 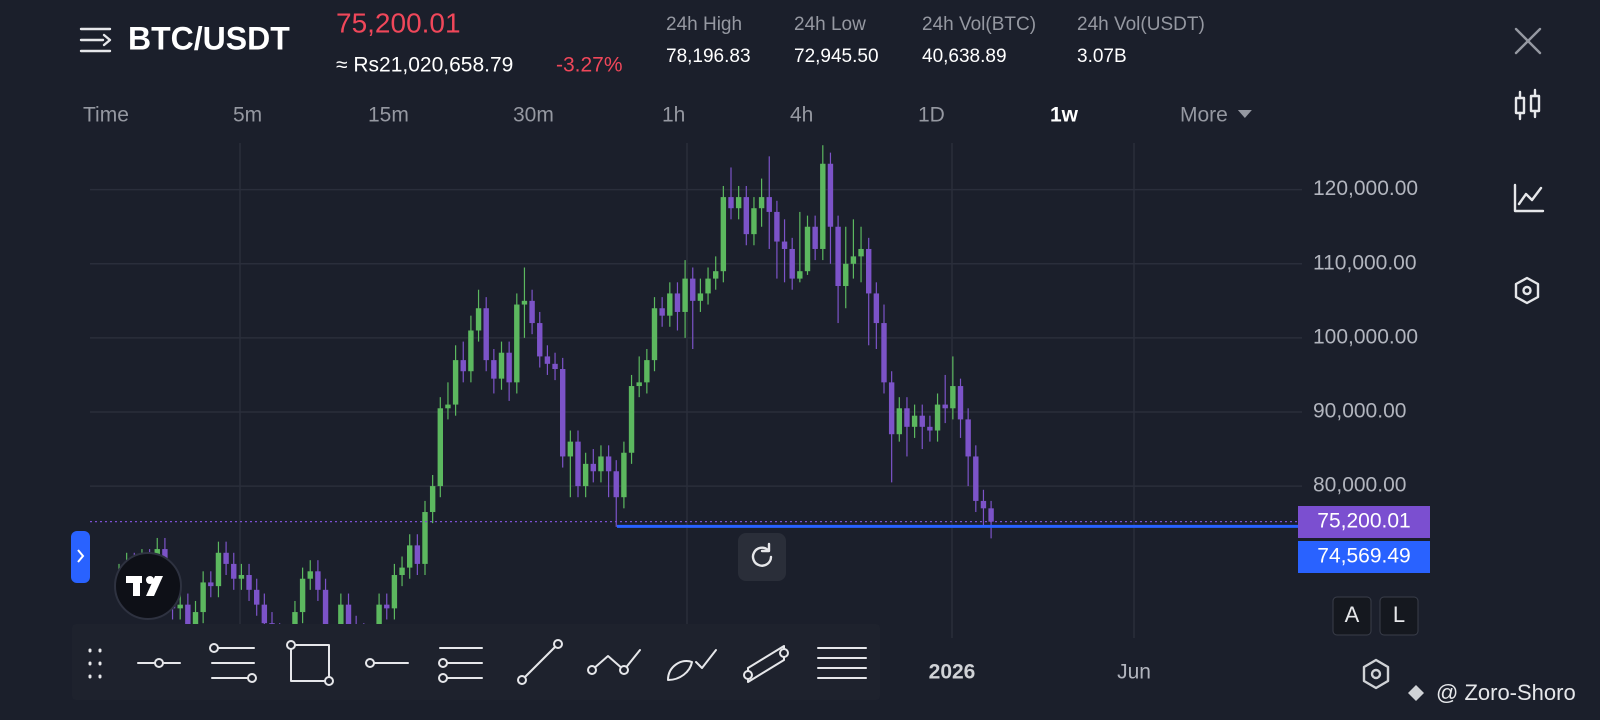 What do you see at coordinates (1365, 262) in the screenshot?
I see `y-tick-label: 110,000.00` at bounding box center [1365, 262].